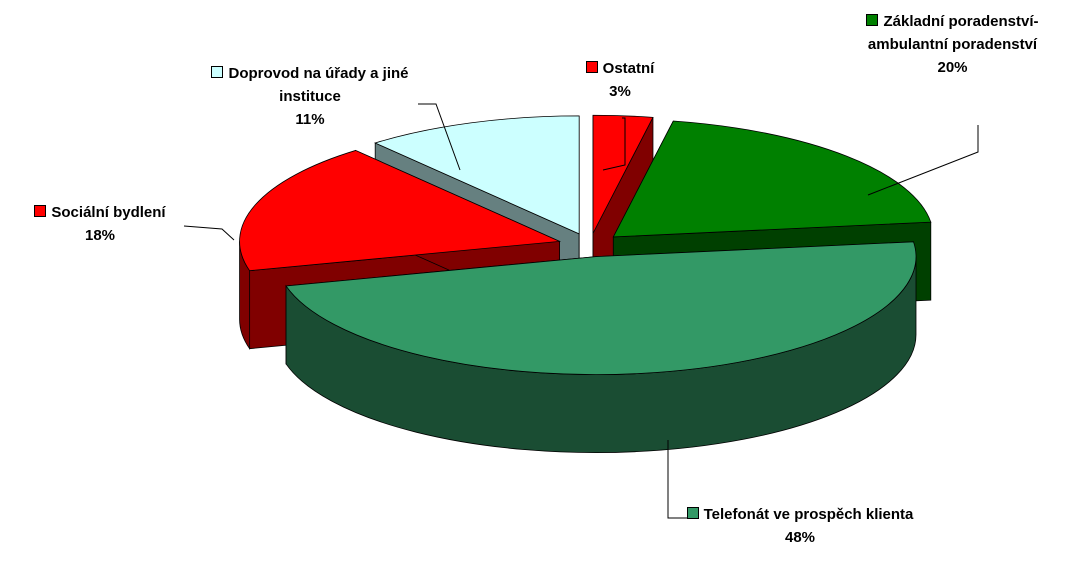 This screenshot has height=587, width=1086. Describe the element at coordinates (100, 224) in the screenshot. I see `data-label: Sociální bydlení 18%` at that location.